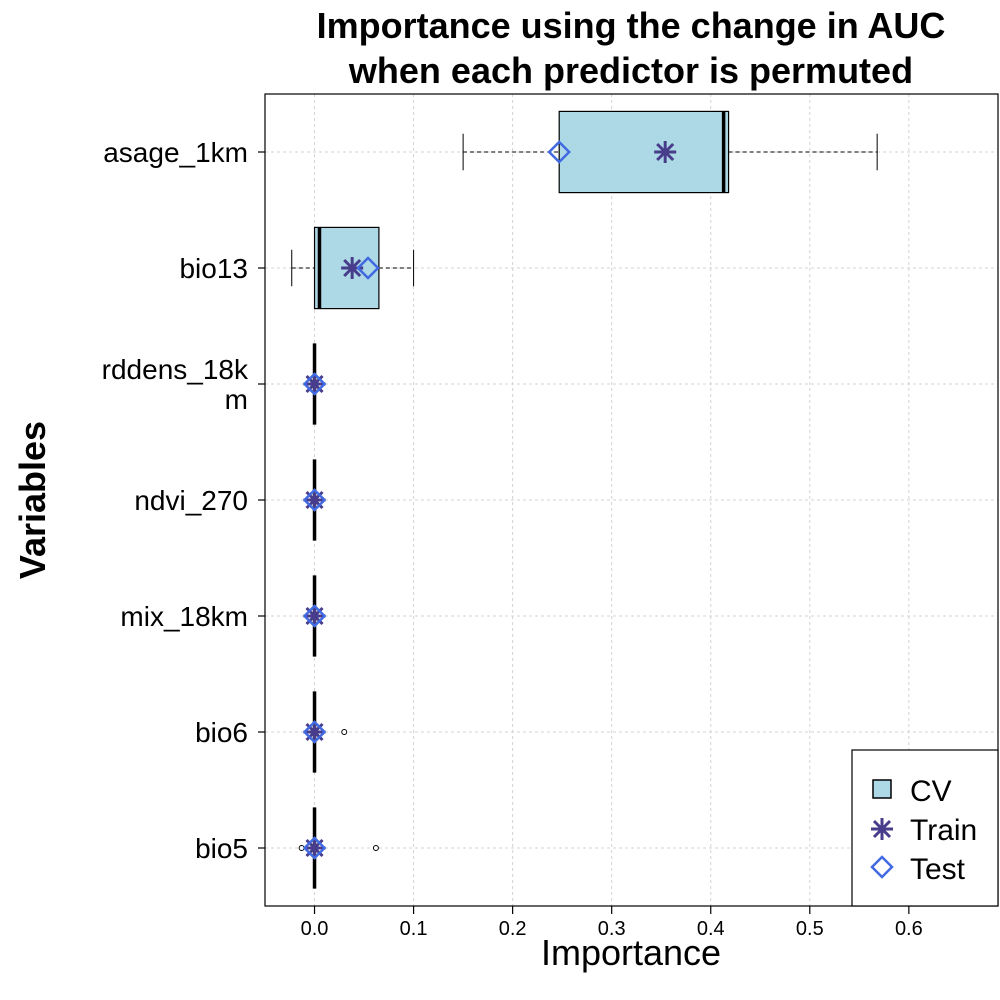 Image resolution: width=1000 pixels, height=1000 pixels. Describe the element at coordinates (882, 789) in the screenshot. I see `legend-cv-swatch` at that location.